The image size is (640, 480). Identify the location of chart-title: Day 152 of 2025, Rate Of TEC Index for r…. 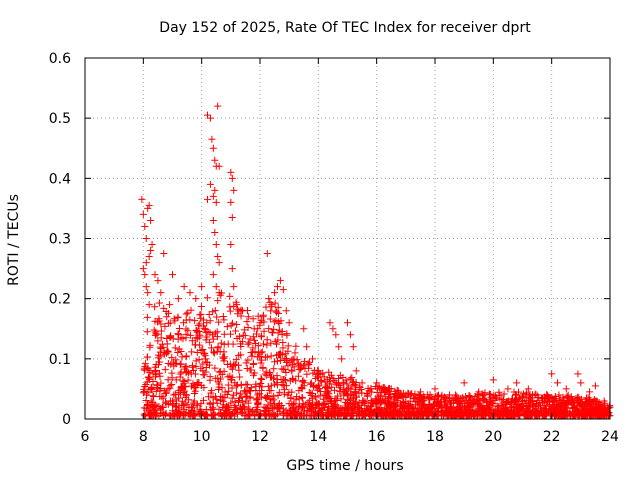
(345, 28).